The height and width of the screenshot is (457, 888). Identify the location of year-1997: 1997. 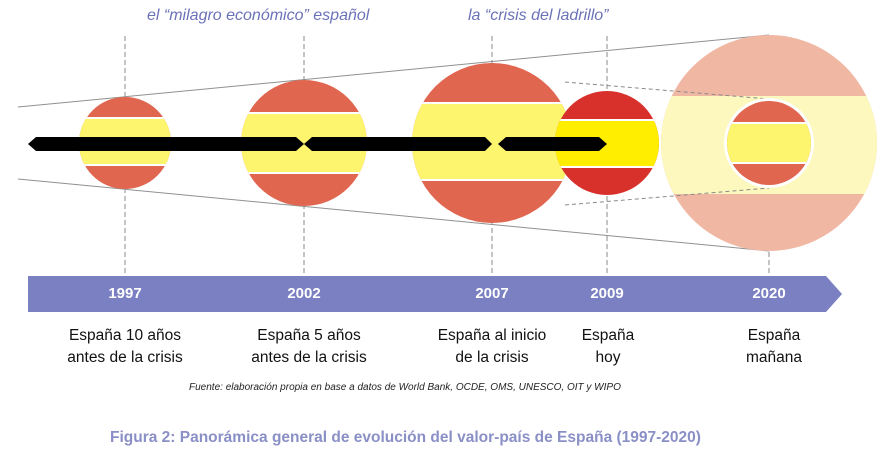
(125, 293).